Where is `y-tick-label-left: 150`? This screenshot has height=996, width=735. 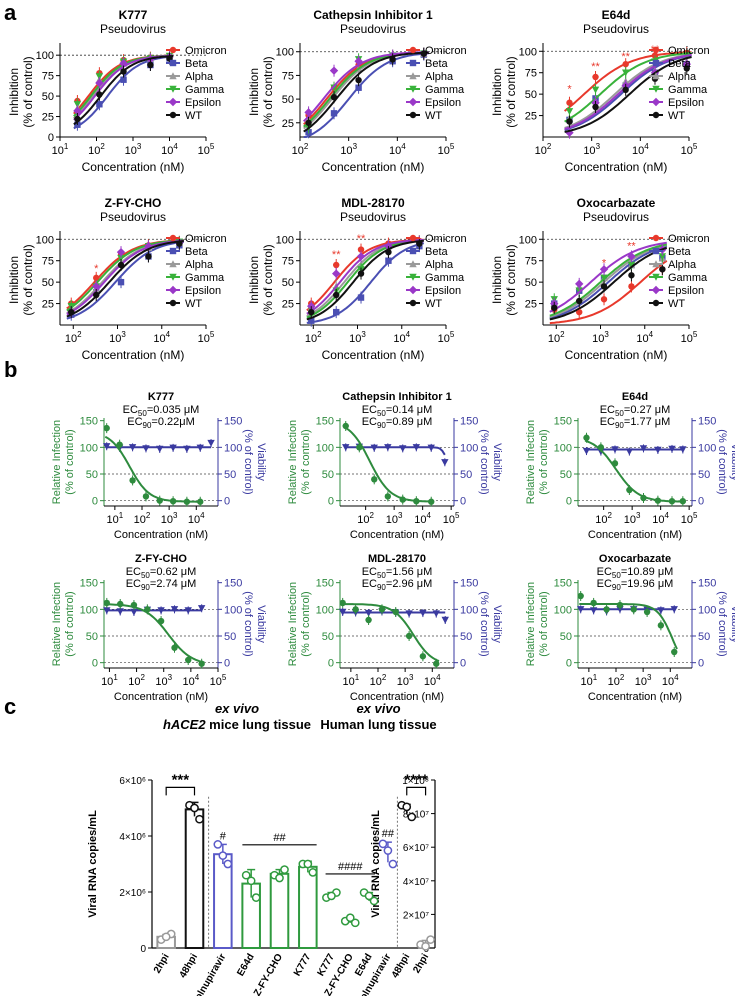 y-tick-label-left: 150 is located at coordinates (563, 422).